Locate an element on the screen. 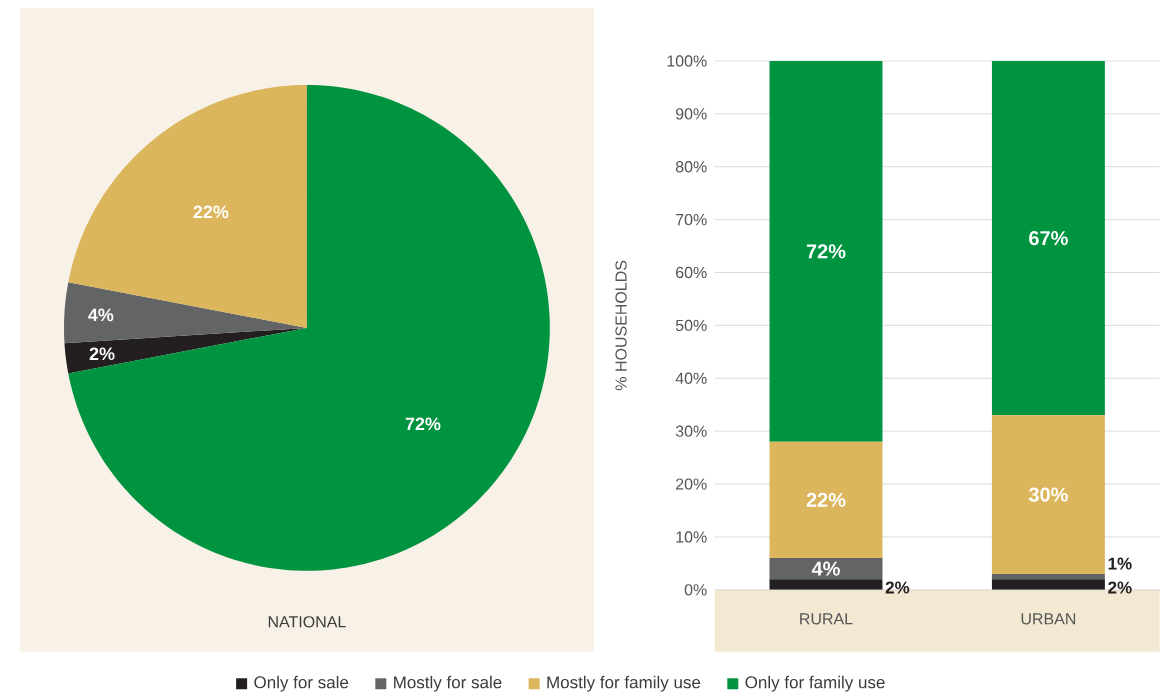 The height and width of the screenshot is (697, 1160). legend-label: Only for family use is located at coordinates (815, 683).